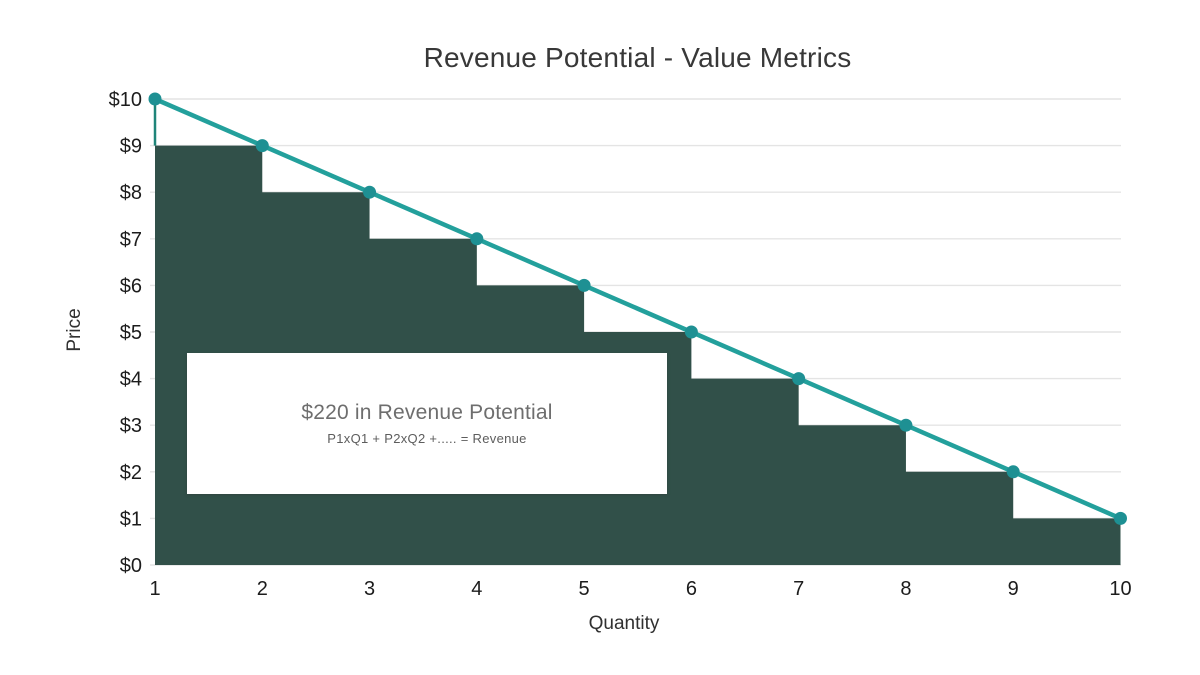 The height and width of the screenshot is (675, 1200). What do you see at coordinates (427, 412) in the screenshot?
I see `annotation-heading: $220 in Revenue Potential` at bounding box center [427, 412].